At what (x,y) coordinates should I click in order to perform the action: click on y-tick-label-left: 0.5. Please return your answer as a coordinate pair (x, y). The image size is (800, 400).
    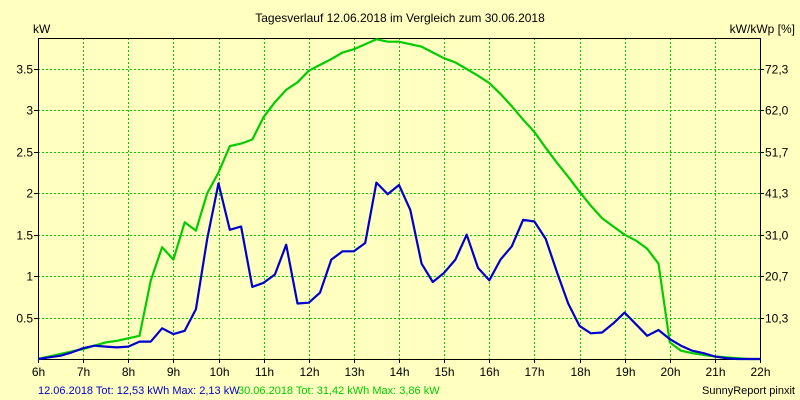
    Looking at the image, I should click on (24, 319).